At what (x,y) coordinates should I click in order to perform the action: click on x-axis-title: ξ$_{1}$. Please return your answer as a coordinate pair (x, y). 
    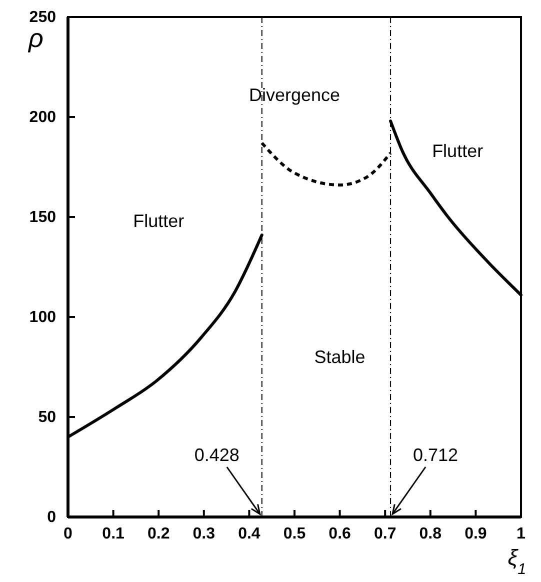
    Looking at the image, I should click on (517, 561).